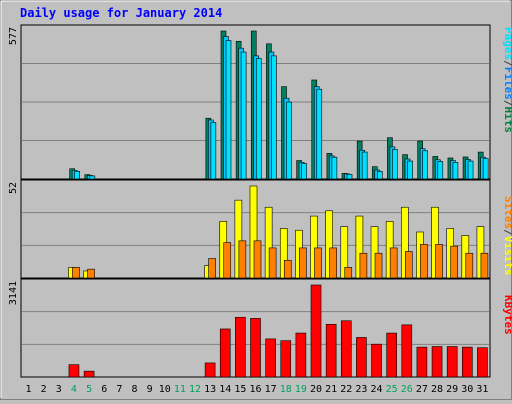 Image resolution: width=512 pixels, height=404 pixels. Describe the element at coordinates (180, 389) in the screenshot. I see `x-tick-label-day-11: 11` at that location.